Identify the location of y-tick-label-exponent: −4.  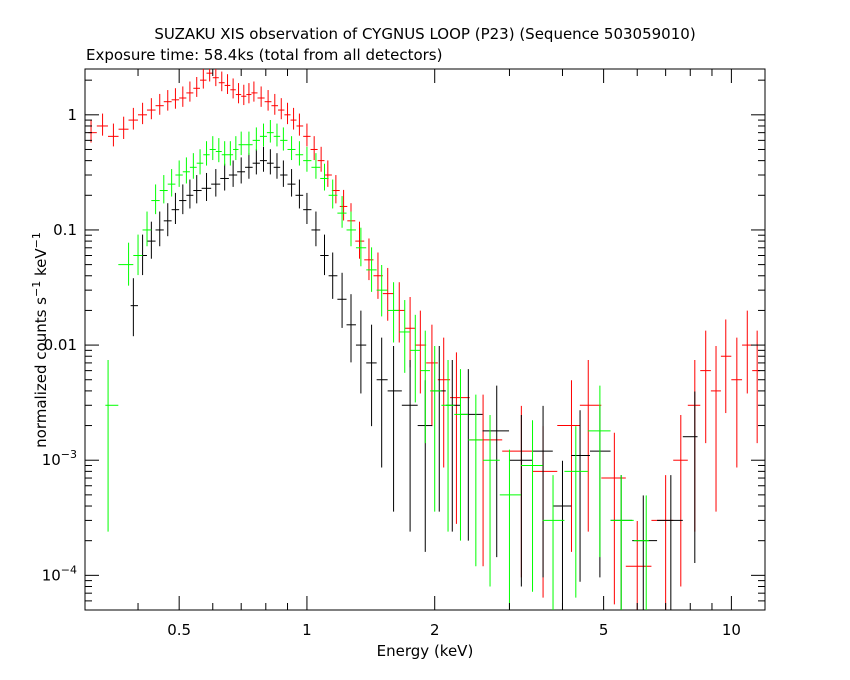
(69, 569).